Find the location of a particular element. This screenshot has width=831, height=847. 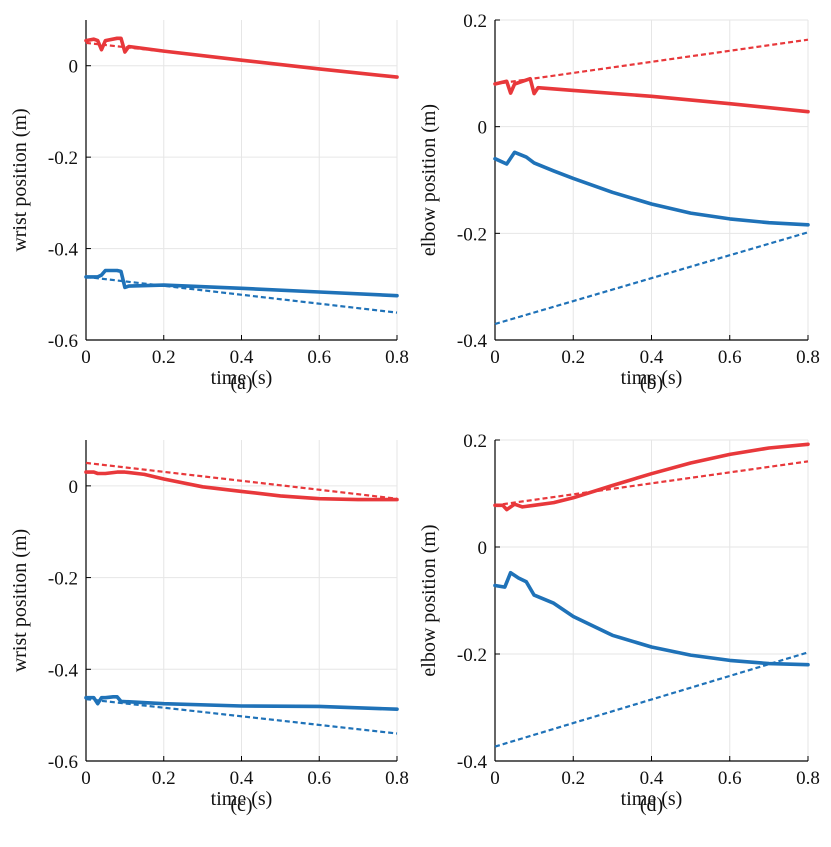

panel-caption: (c) is located at coordinates (241, 805).